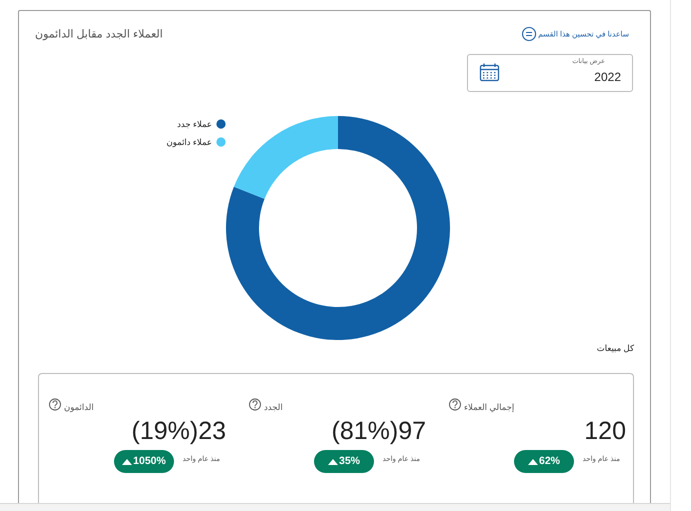 The height and width of the screenshot is (511, 691). I want to click on chart-title: العملاء الجدد مقابل الدائمون, so click(99, 35).